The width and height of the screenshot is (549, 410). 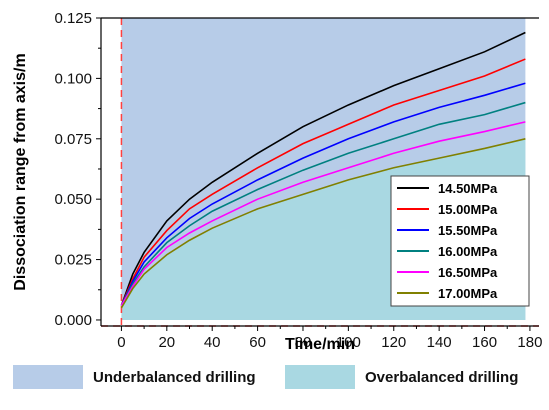 I want to click on x-tick-label: 180, so click(x=529, y=342).